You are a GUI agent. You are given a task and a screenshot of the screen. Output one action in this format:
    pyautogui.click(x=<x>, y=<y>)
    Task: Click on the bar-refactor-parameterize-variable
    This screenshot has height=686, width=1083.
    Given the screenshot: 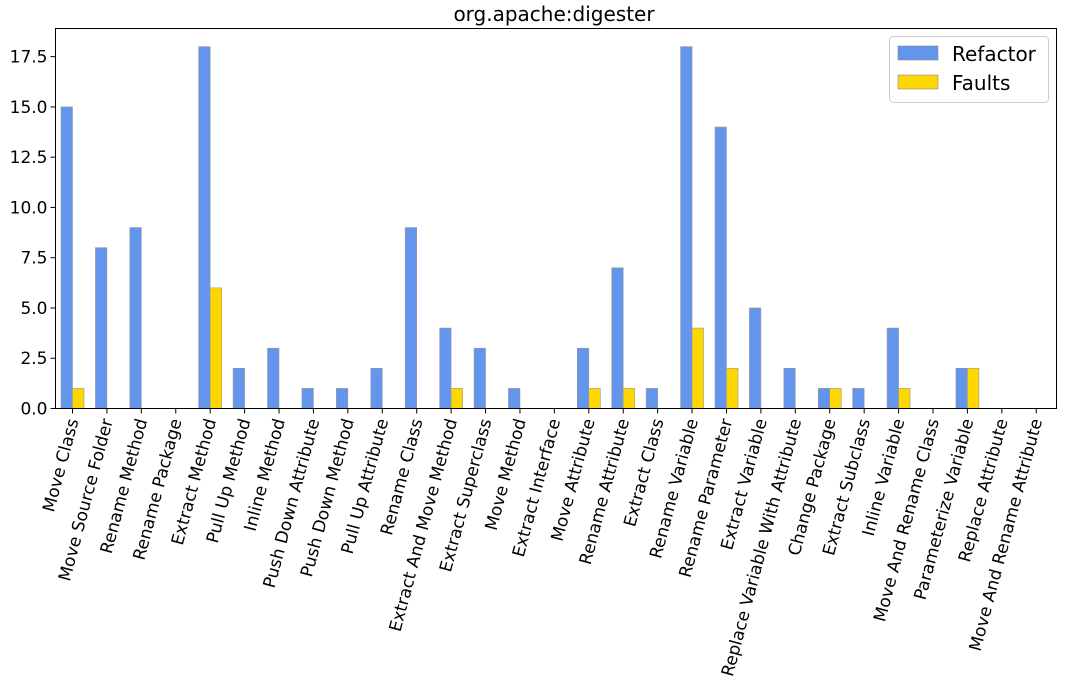 What is the action you would take?
    pyautogui.click(x=961, y=388)
    